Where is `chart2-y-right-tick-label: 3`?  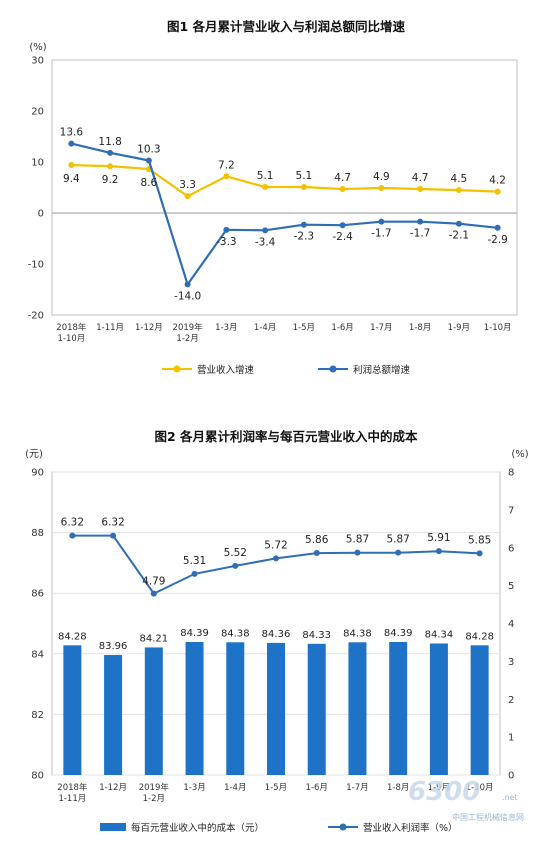 chart2-y-right-tick-label: 3 is located at coordinates (511, 662).